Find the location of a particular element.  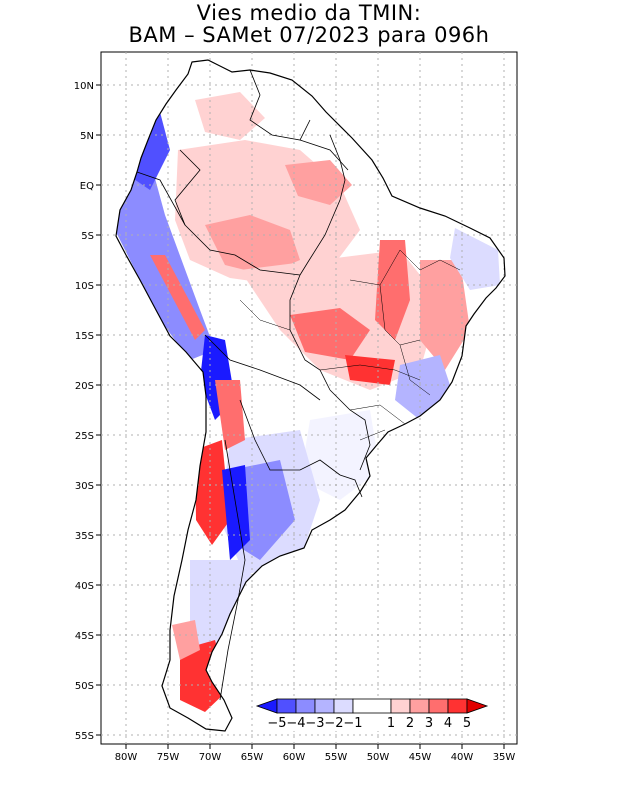

colorbar-label: −4 is located at coordinates (295, 723).